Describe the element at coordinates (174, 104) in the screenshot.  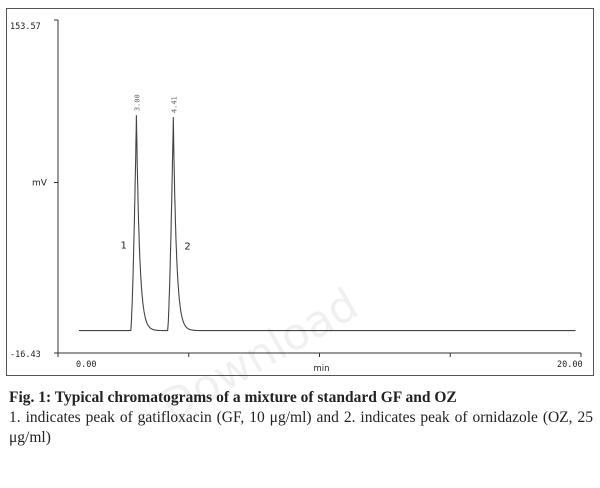
I see `peak-retention-label: 4.41` at that location.